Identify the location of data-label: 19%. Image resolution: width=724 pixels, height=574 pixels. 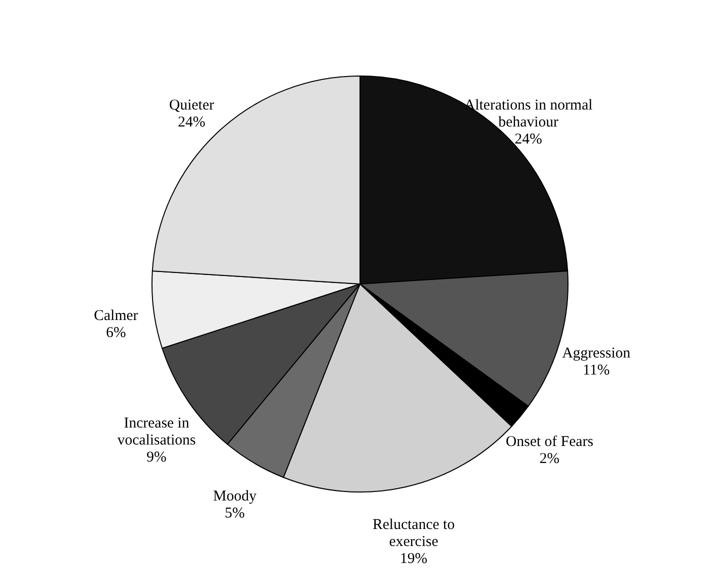
(414, 559).